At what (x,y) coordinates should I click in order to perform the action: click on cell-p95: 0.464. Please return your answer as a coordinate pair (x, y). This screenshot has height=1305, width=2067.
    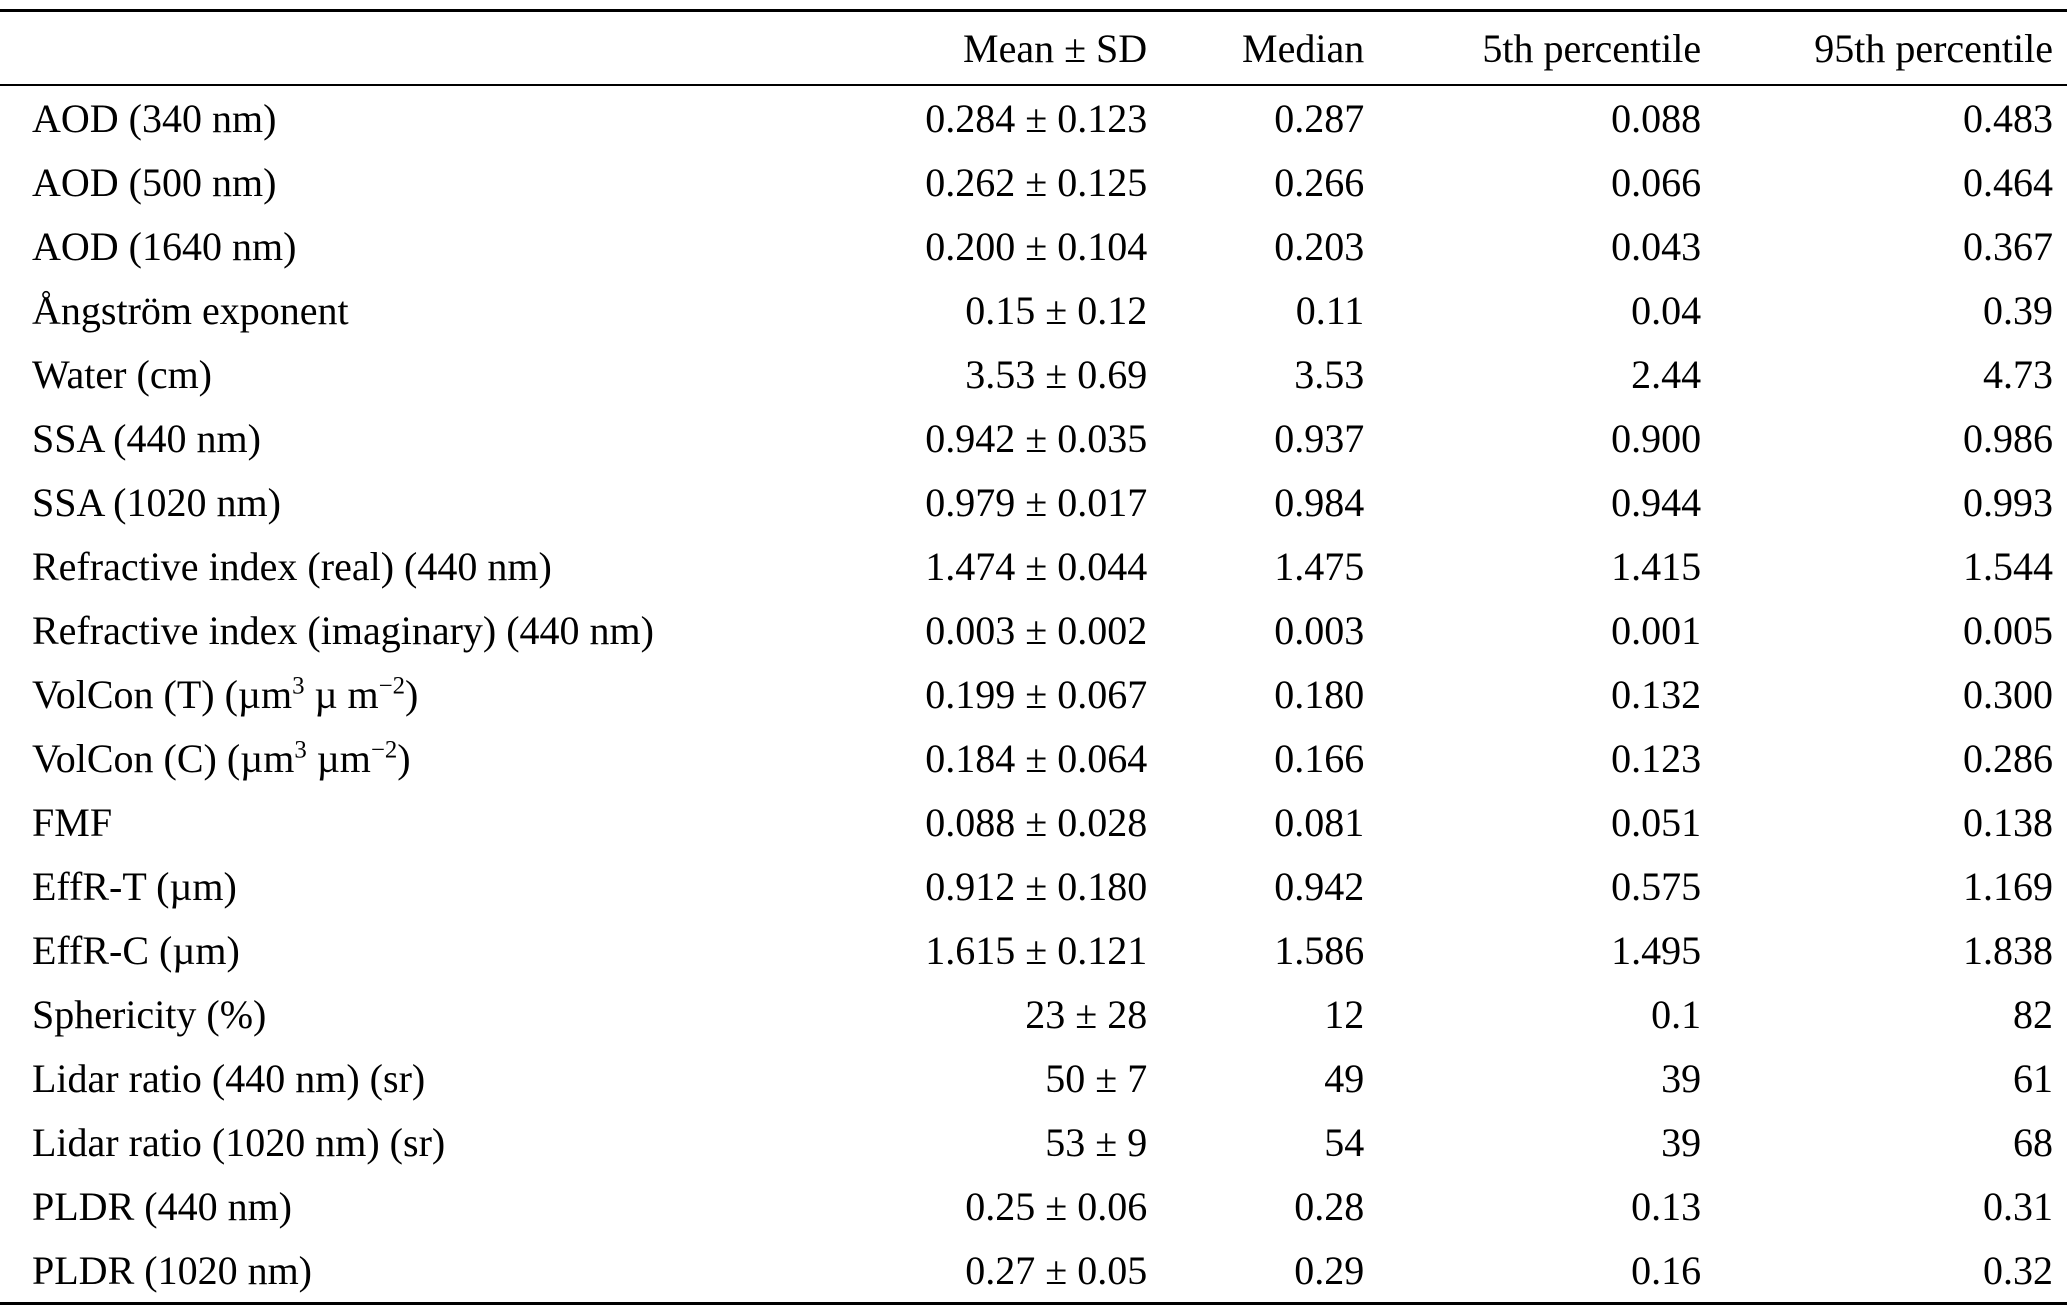
    Looking at the image, I should click on (2008, 182).